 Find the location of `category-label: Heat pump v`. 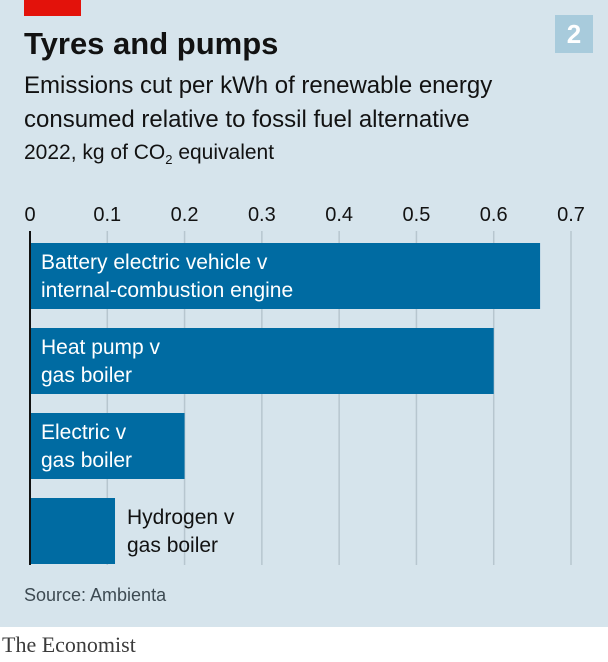

category-label: Heat pump v is located at coordinates (101, 347).